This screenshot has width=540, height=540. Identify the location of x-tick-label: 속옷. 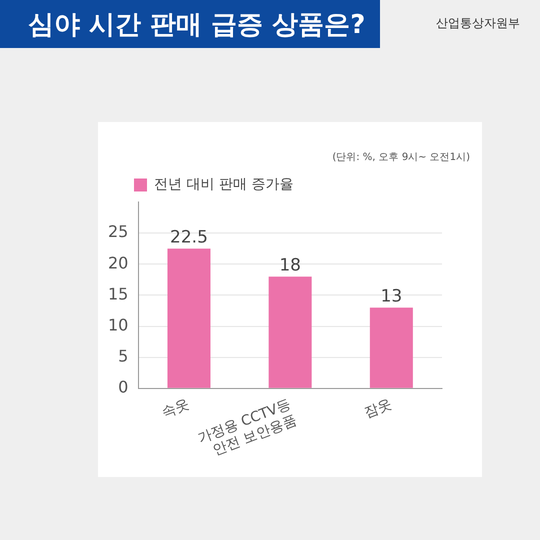
(176, 409).